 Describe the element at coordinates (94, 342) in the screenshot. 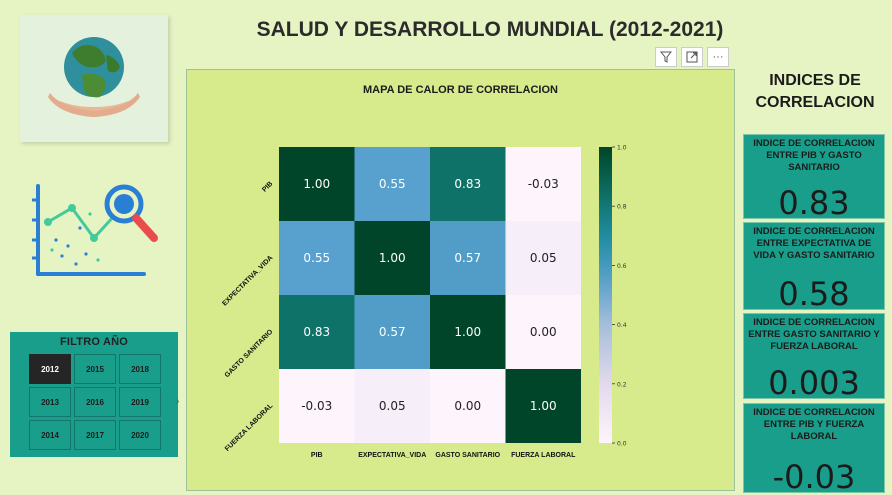

I see `filter-title: FILTRO AÑO` at that location.